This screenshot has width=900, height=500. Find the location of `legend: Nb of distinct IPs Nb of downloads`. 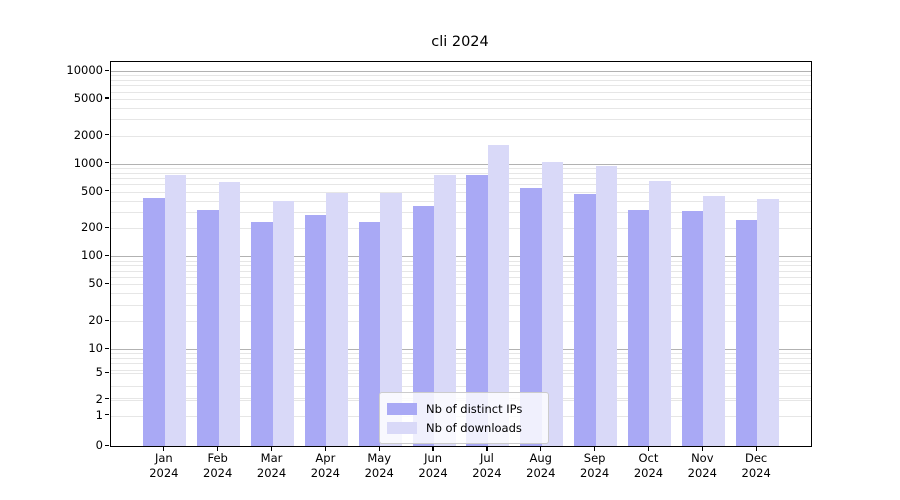

legend: Nb of distinct IPs Nb of downloads is located at coordinates (464, 418).